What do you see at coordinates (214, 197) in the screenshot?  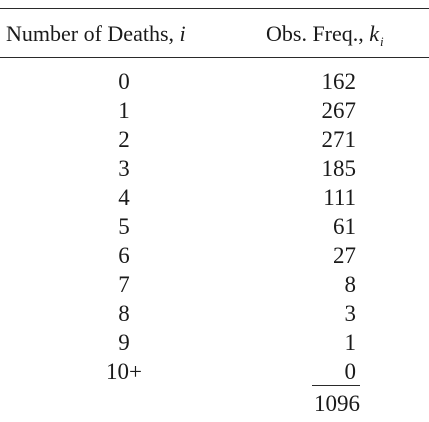 I see `table-row: 4 111` at bounding box center [214, 197].